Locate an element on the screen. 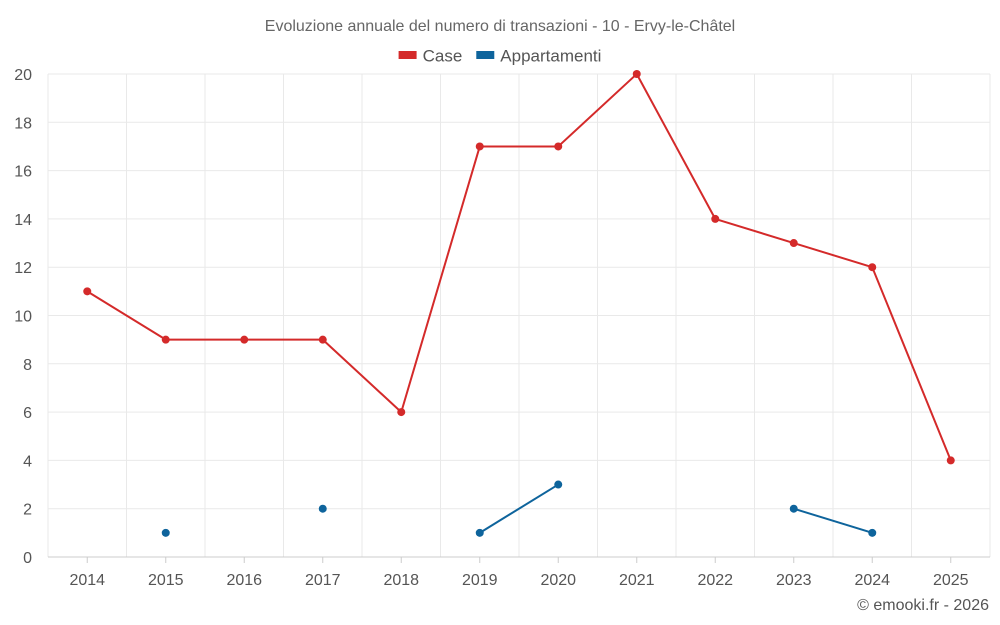  series-appartamenti is located at coordinates (519, 508).